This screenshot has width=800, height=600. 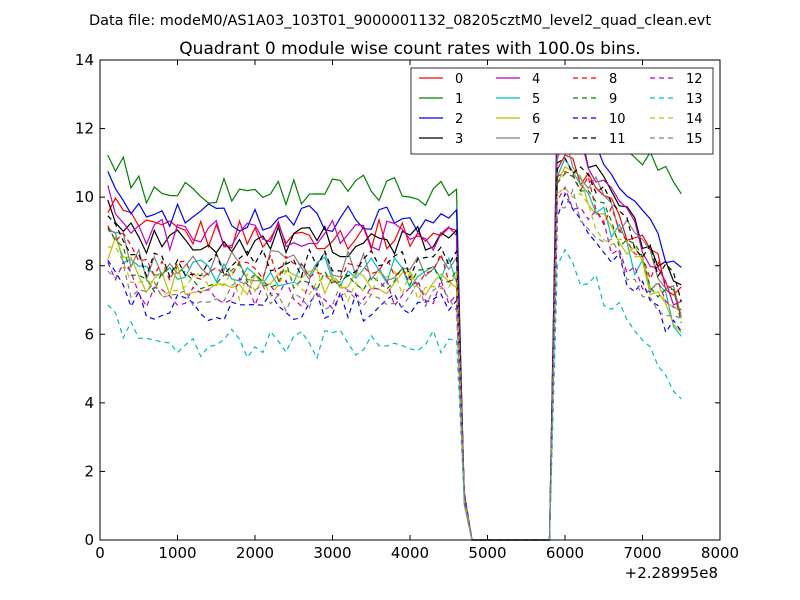 I want to click on y-tick-label: 6, so click(x=89, y=334).